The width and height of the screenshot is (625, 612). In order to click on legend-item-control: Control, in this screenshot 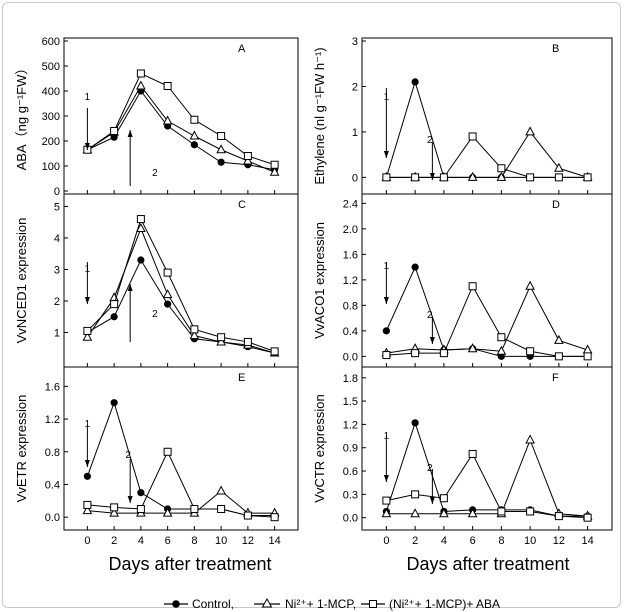, I will do `click(199, 604)`.